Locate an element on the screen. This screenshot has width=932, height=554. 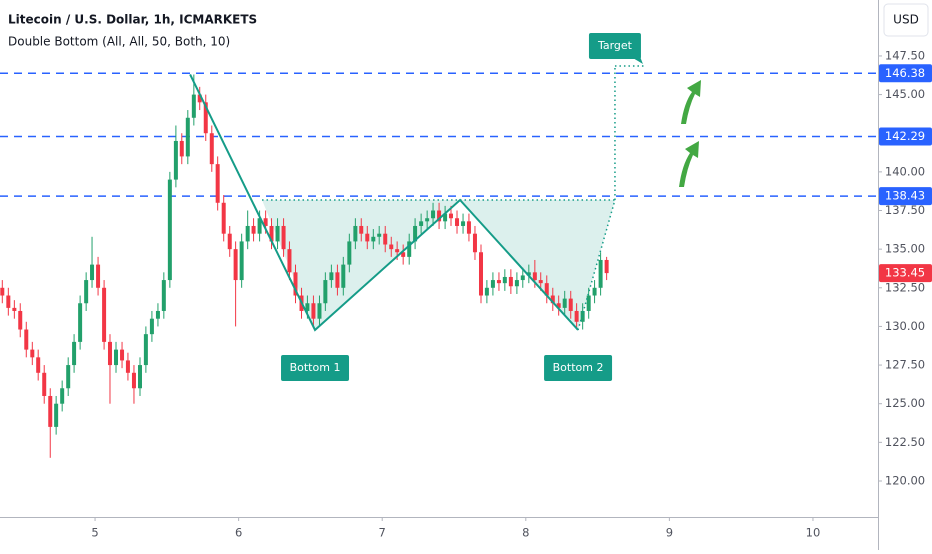
currency-button is located at coordinates (906, 20).